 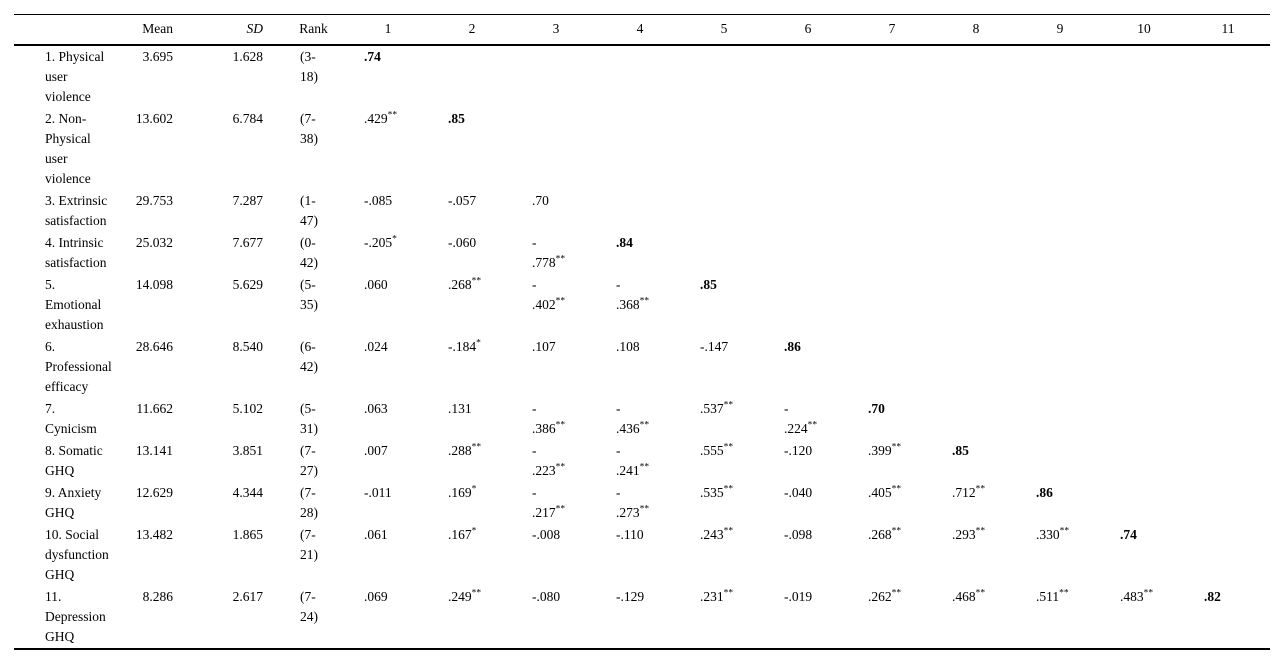 What do you see at coordinates (630, 596) in the screenshot?
I see `corr-cell: -.129` at bounding box center [630, 596].